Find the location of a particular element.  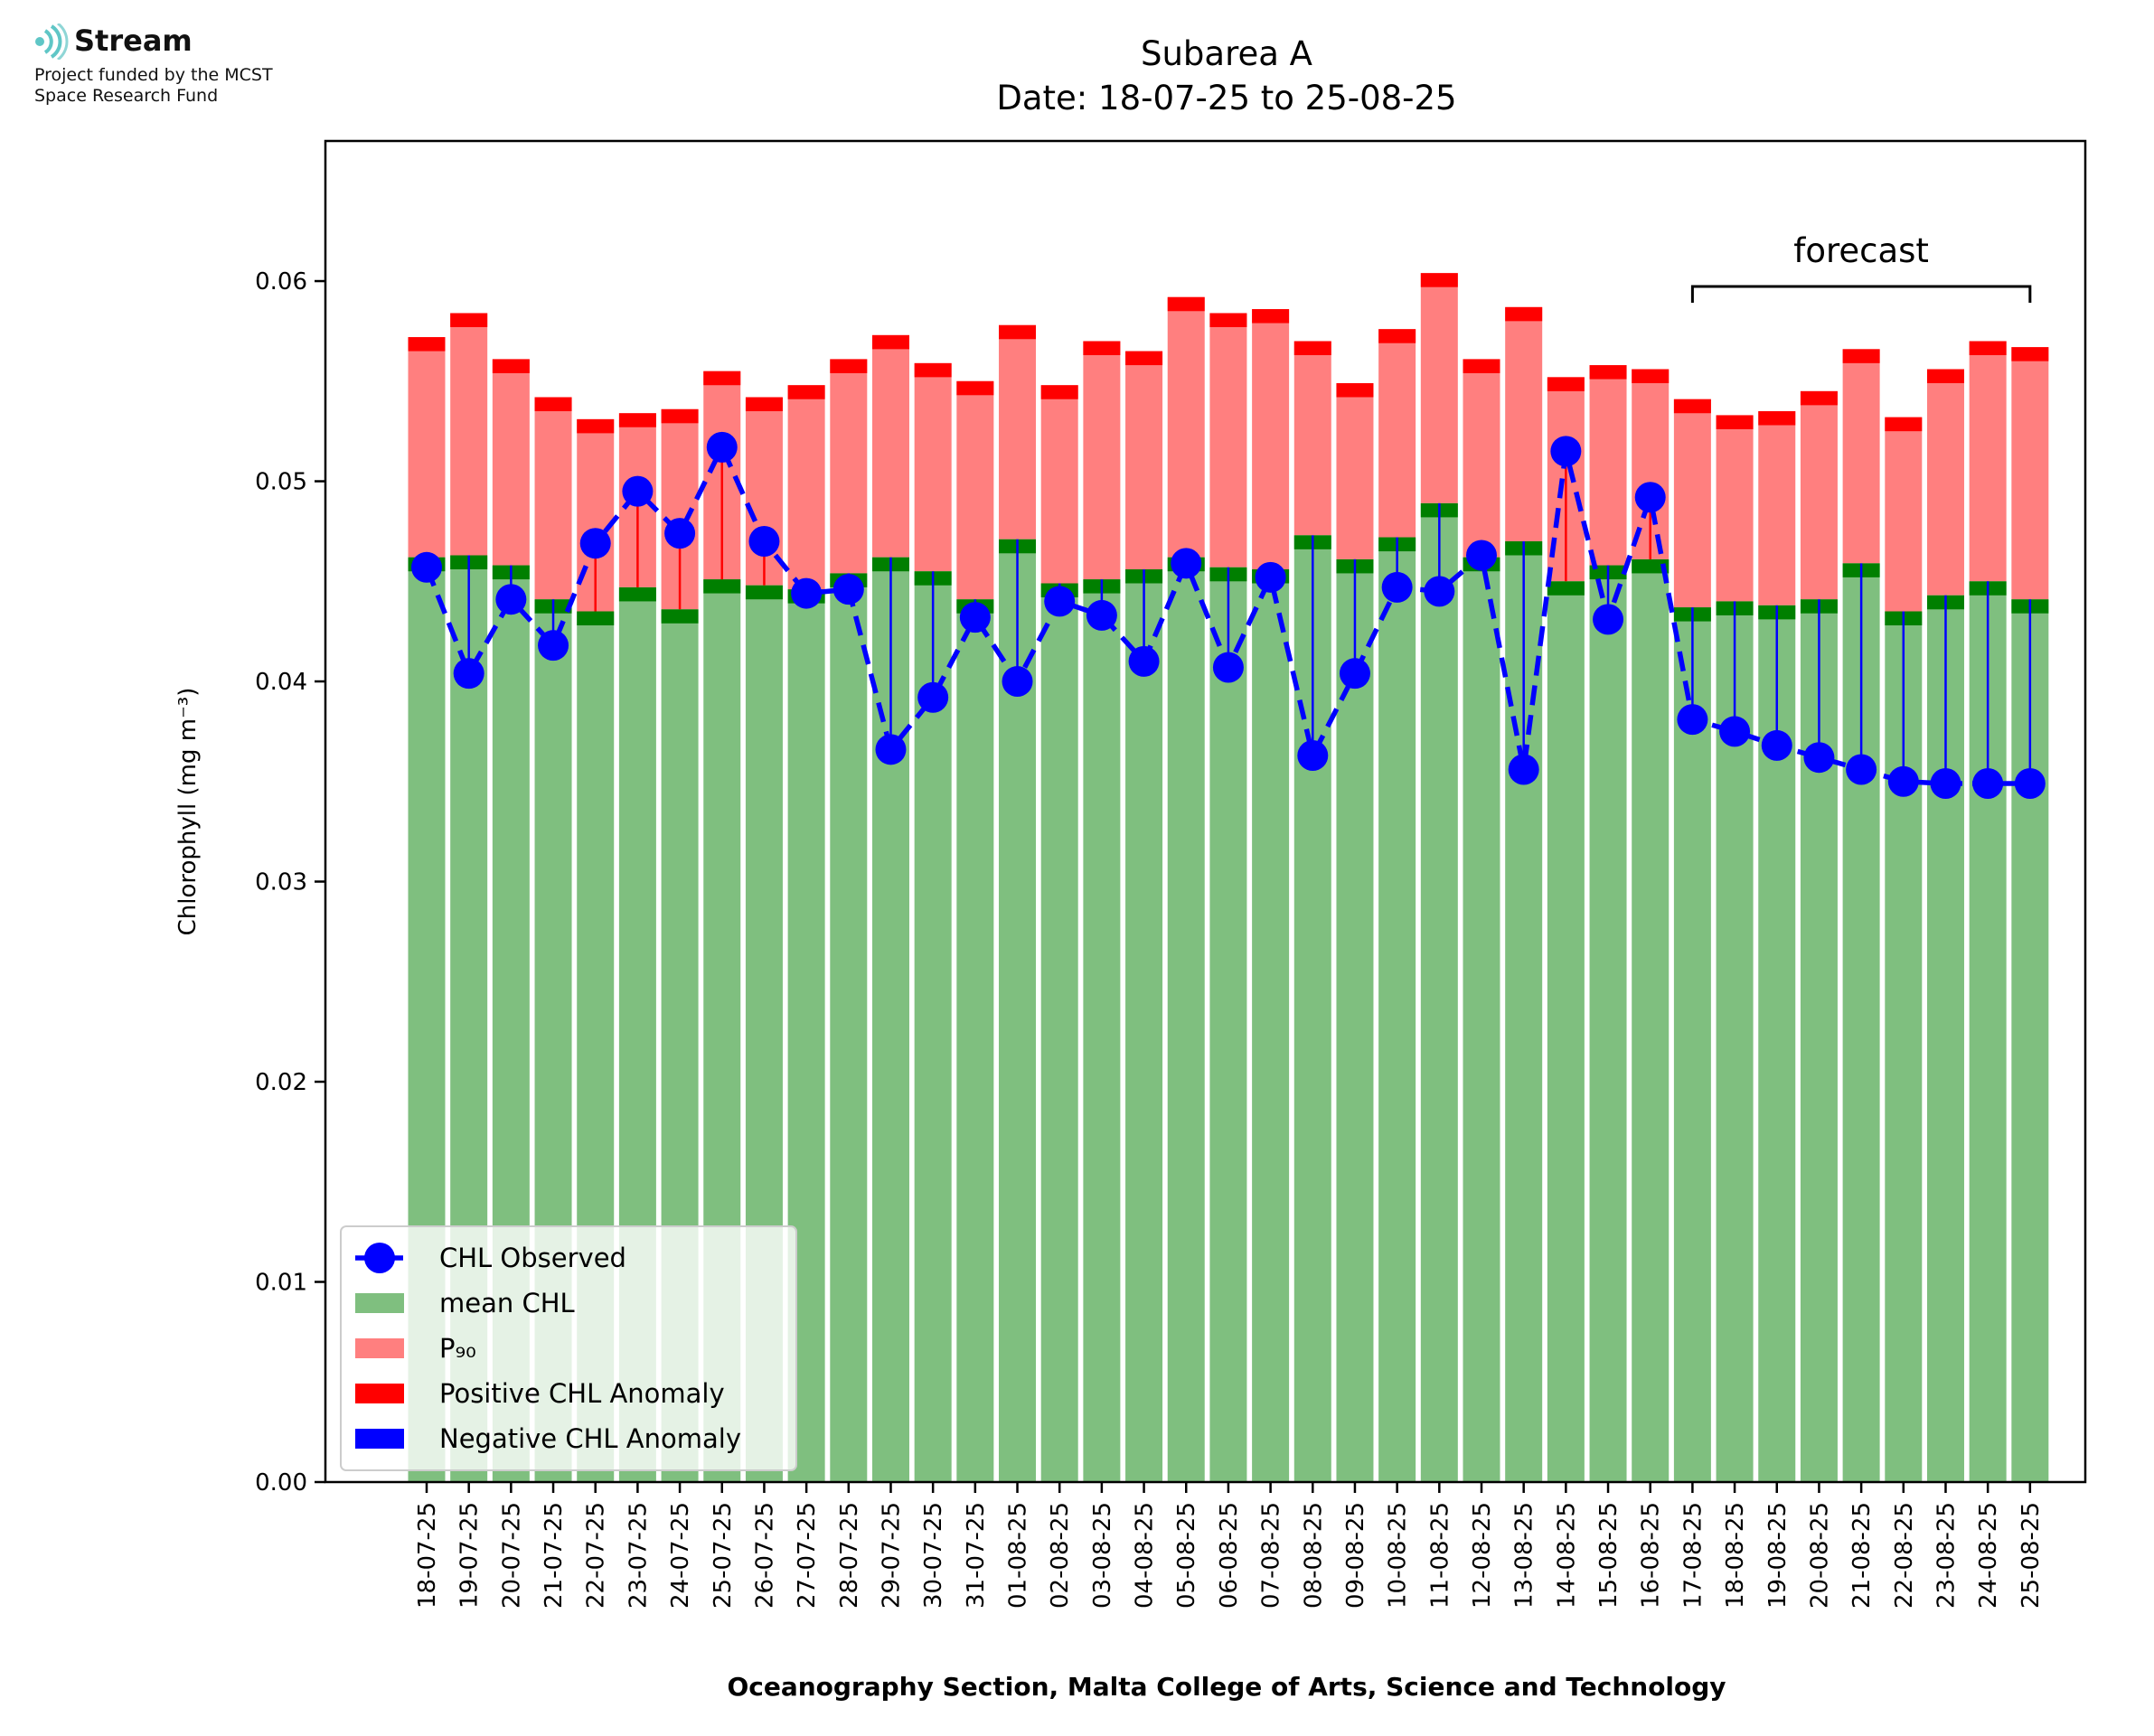

forecast-annotation: forecast is located at coordinates (1861, 267).